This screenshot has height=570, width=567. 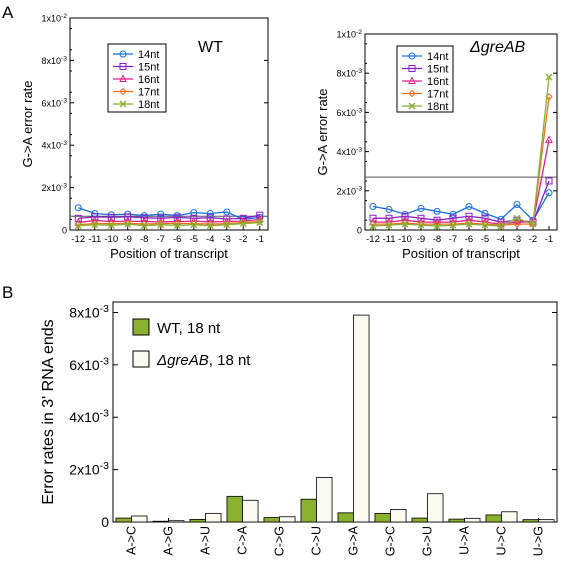 What do you see at coordinates (148, 80) in the screenshot?
I see `legend-label: 16nt` at bounding box center [148, 80].